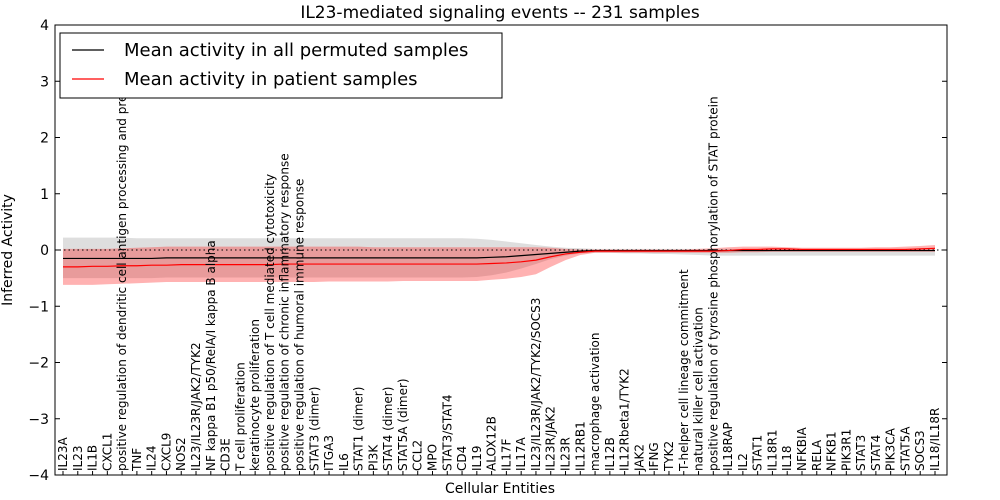 This screenshot has height=500, width=1000. What do you see at coordinates (817, 455) in the screenshot?
I see `entity-label: RELA` at bounding box center [817, 455].